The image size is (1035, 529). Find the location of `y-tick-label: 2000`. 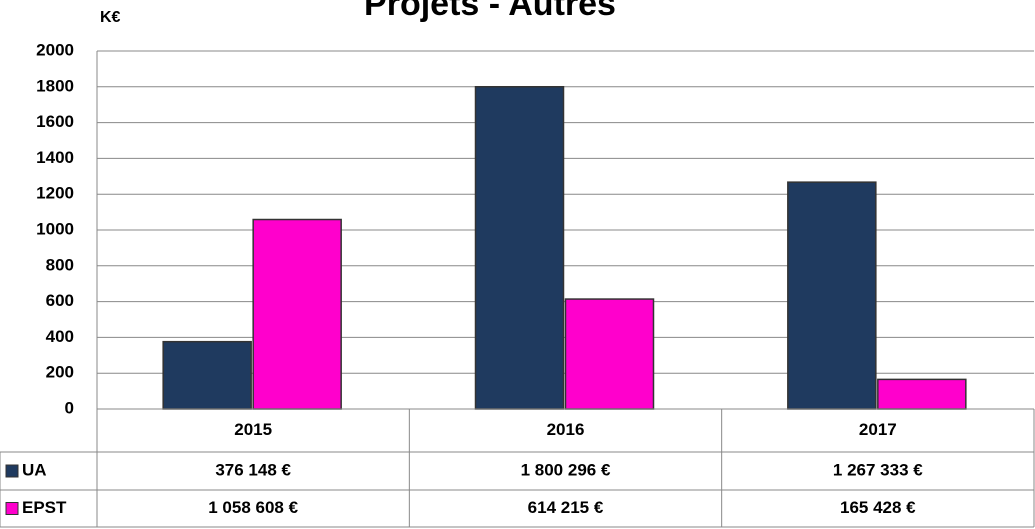

y-tick-label: 2000 is located at coordinates (55, 49).